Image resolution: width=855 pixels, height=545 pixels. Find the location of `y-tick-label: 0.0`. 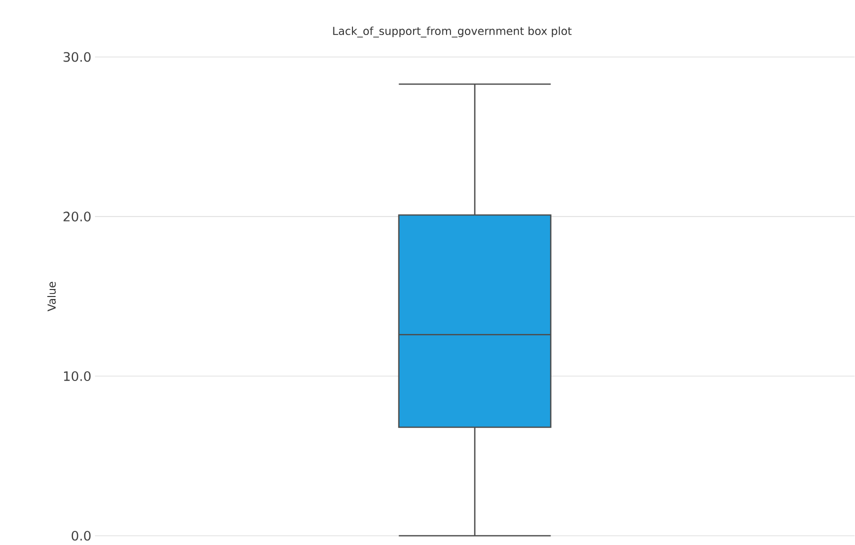

y-tick-label: 0.0 is located at coordinates (81, 535).